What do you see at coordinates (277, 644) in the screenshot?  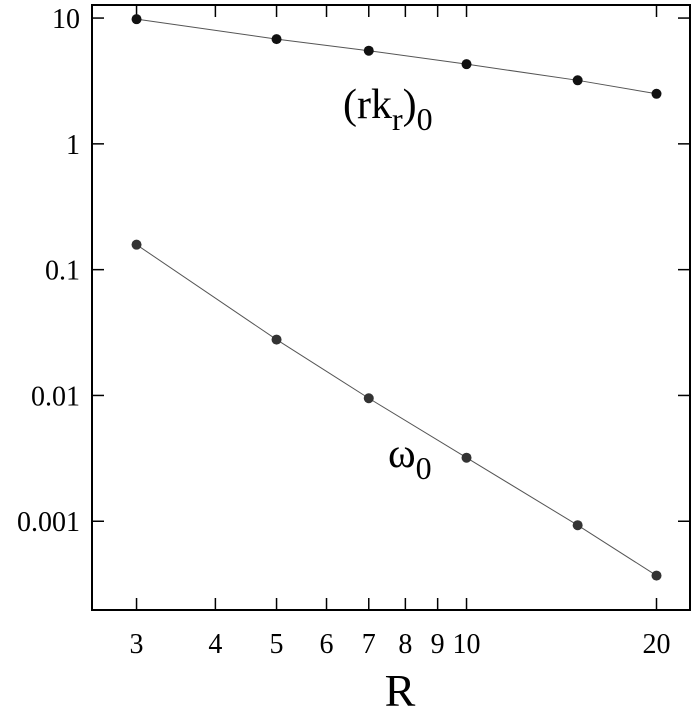 I see `x-tick-label: 5` at bounding box center [277, 644].